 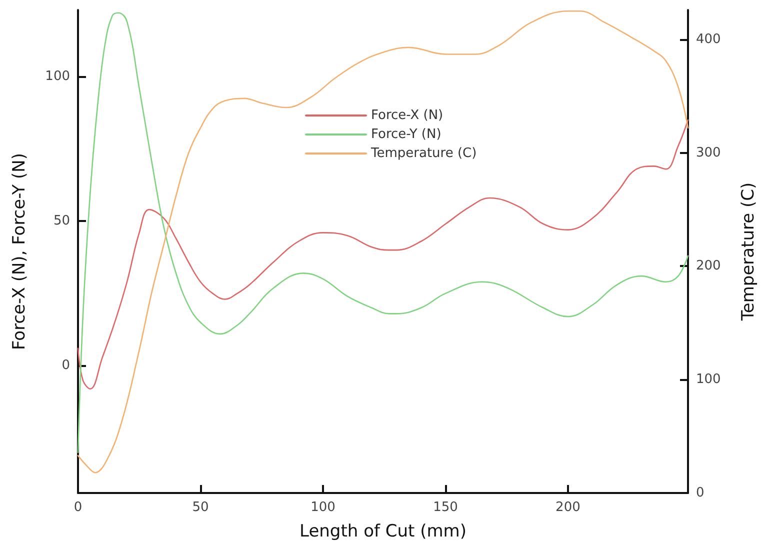 What do you see at coordinates (708, 39) in the screenshot?
I see `y2-tick-label: 400` at bounding box center [708, 39].